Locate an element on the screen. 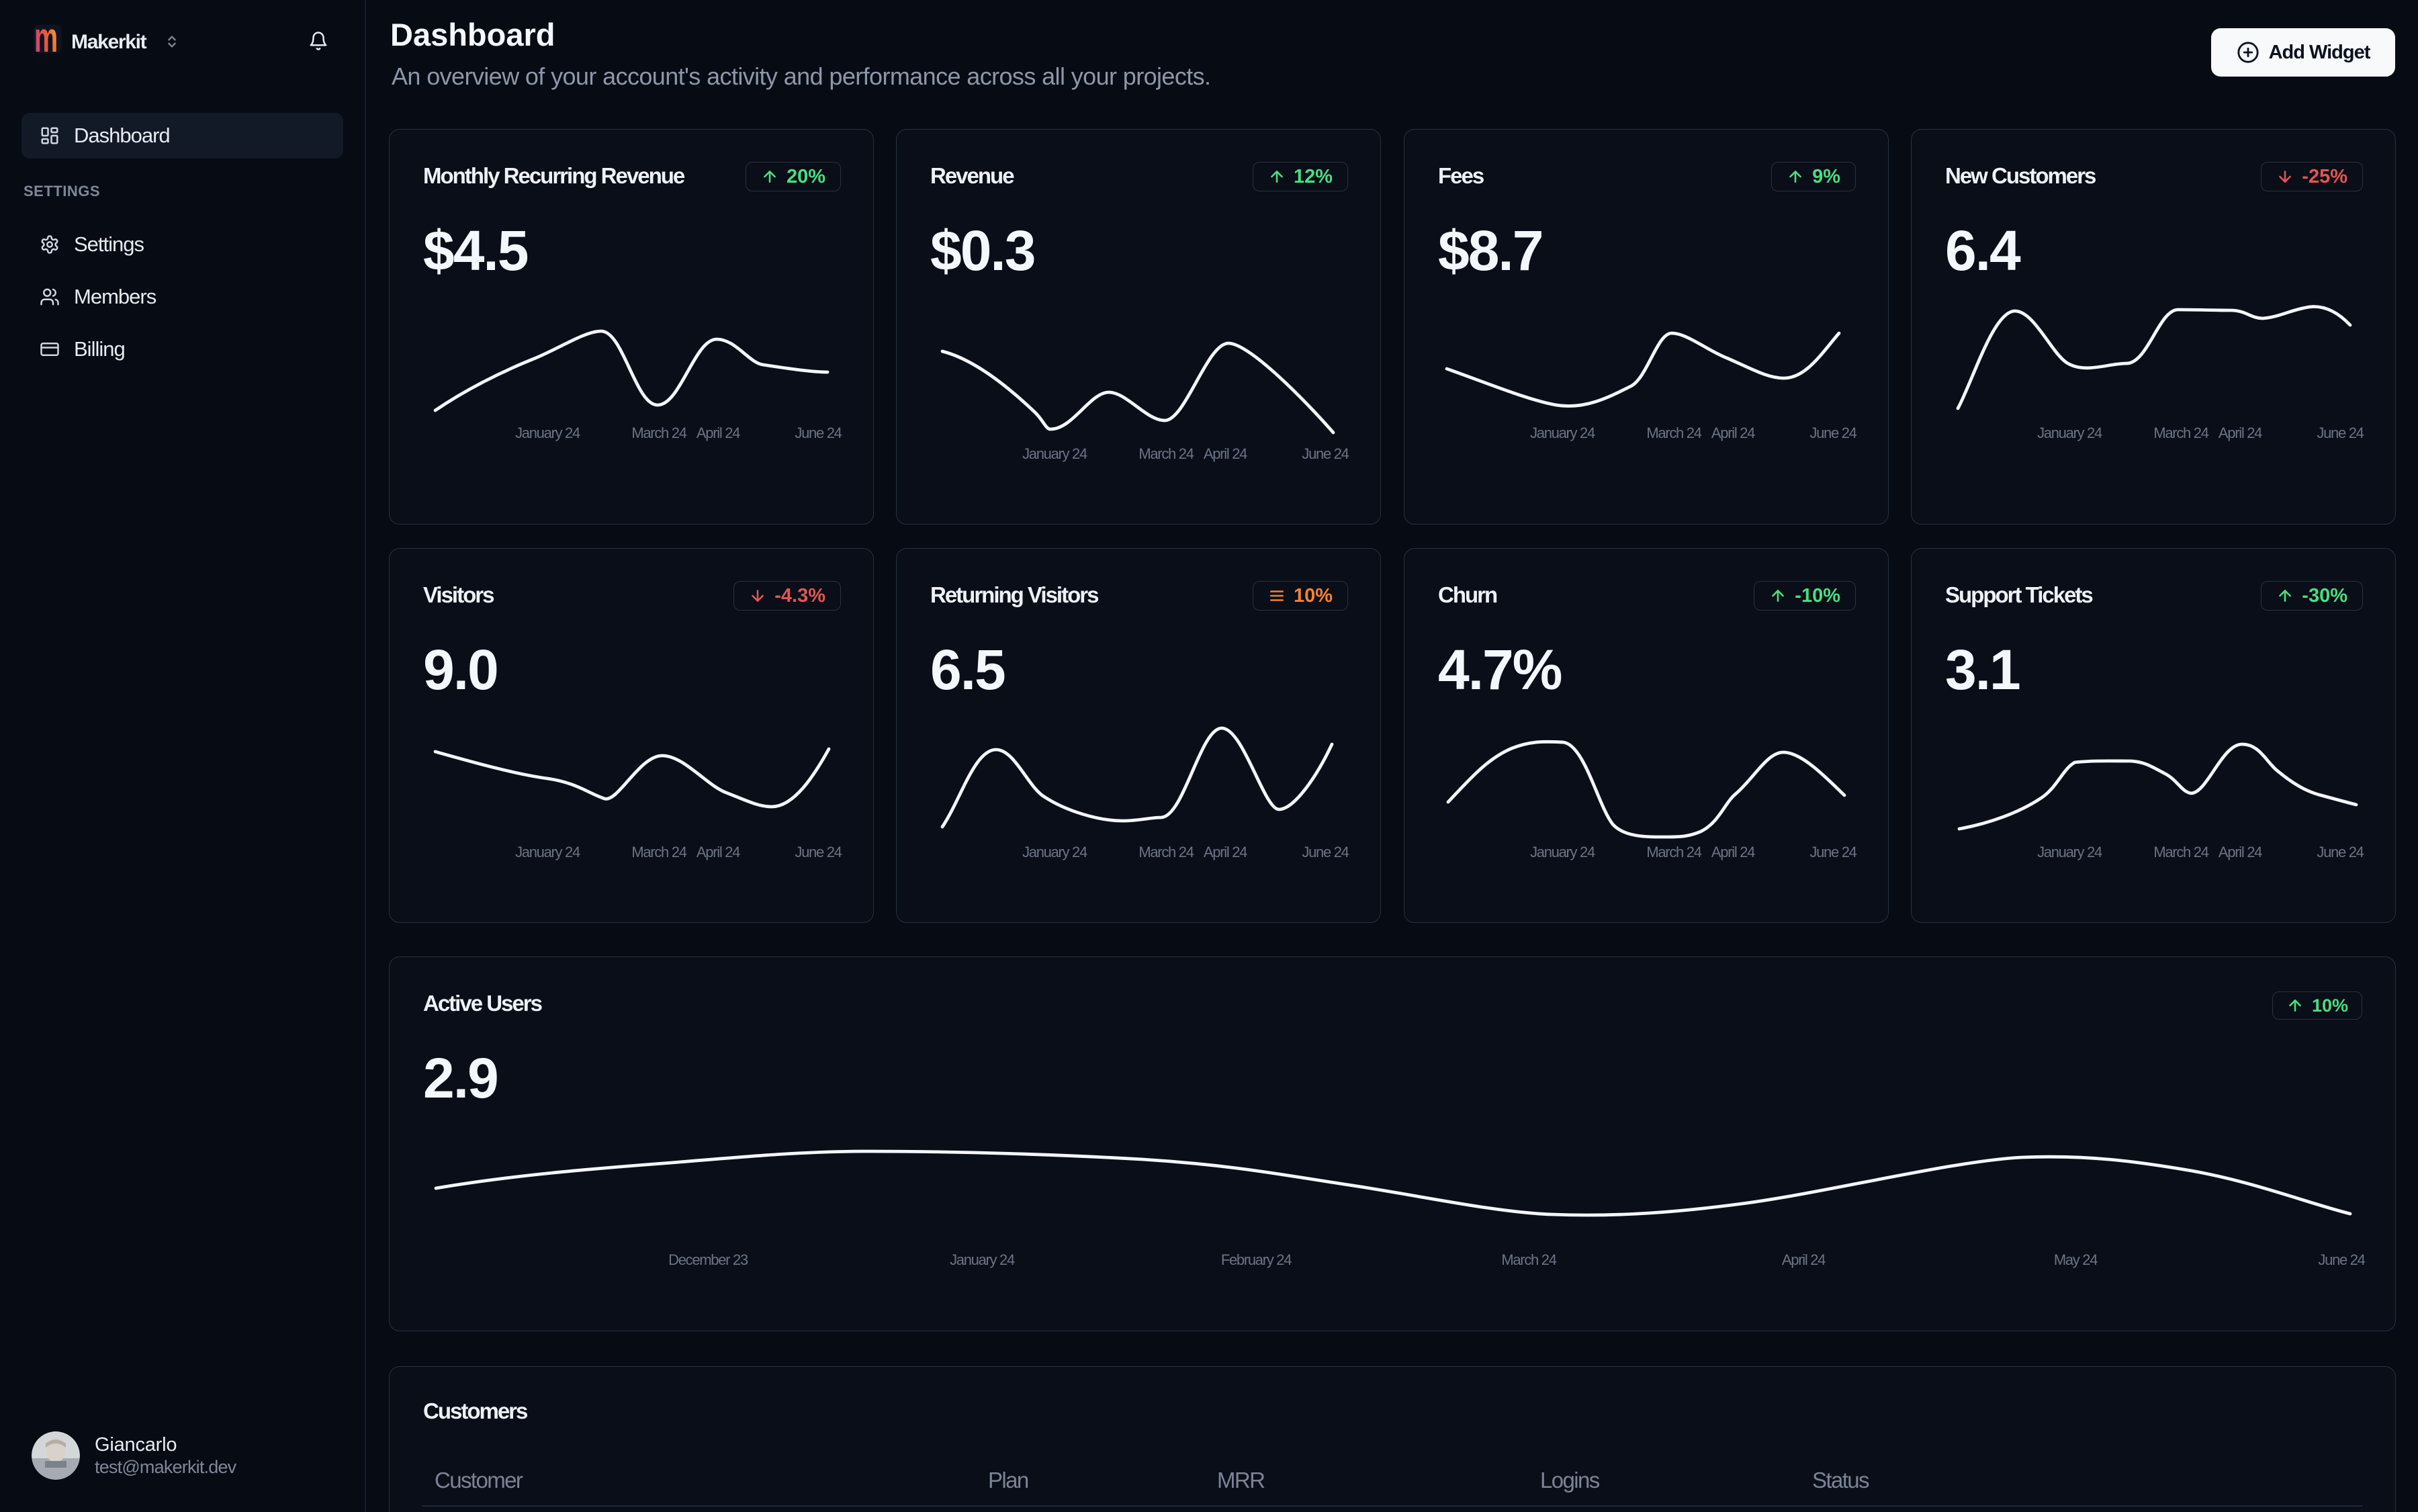 This screenshot has height=1512, width=2418. svg-text: December 23 is located at coordinates (708, 1259).